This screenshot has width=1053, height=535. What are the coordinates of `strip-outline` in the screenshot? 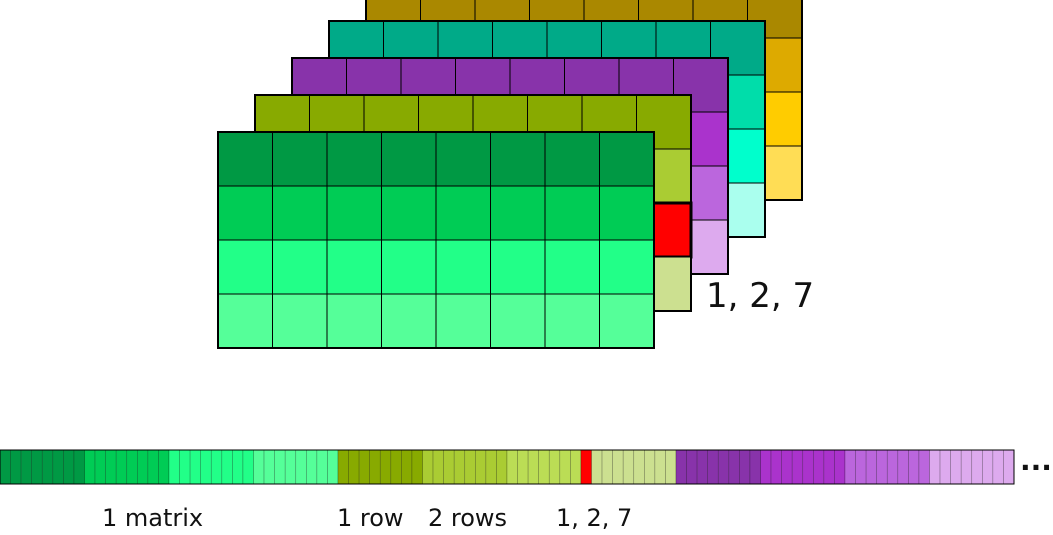 It's located at (507, 467).